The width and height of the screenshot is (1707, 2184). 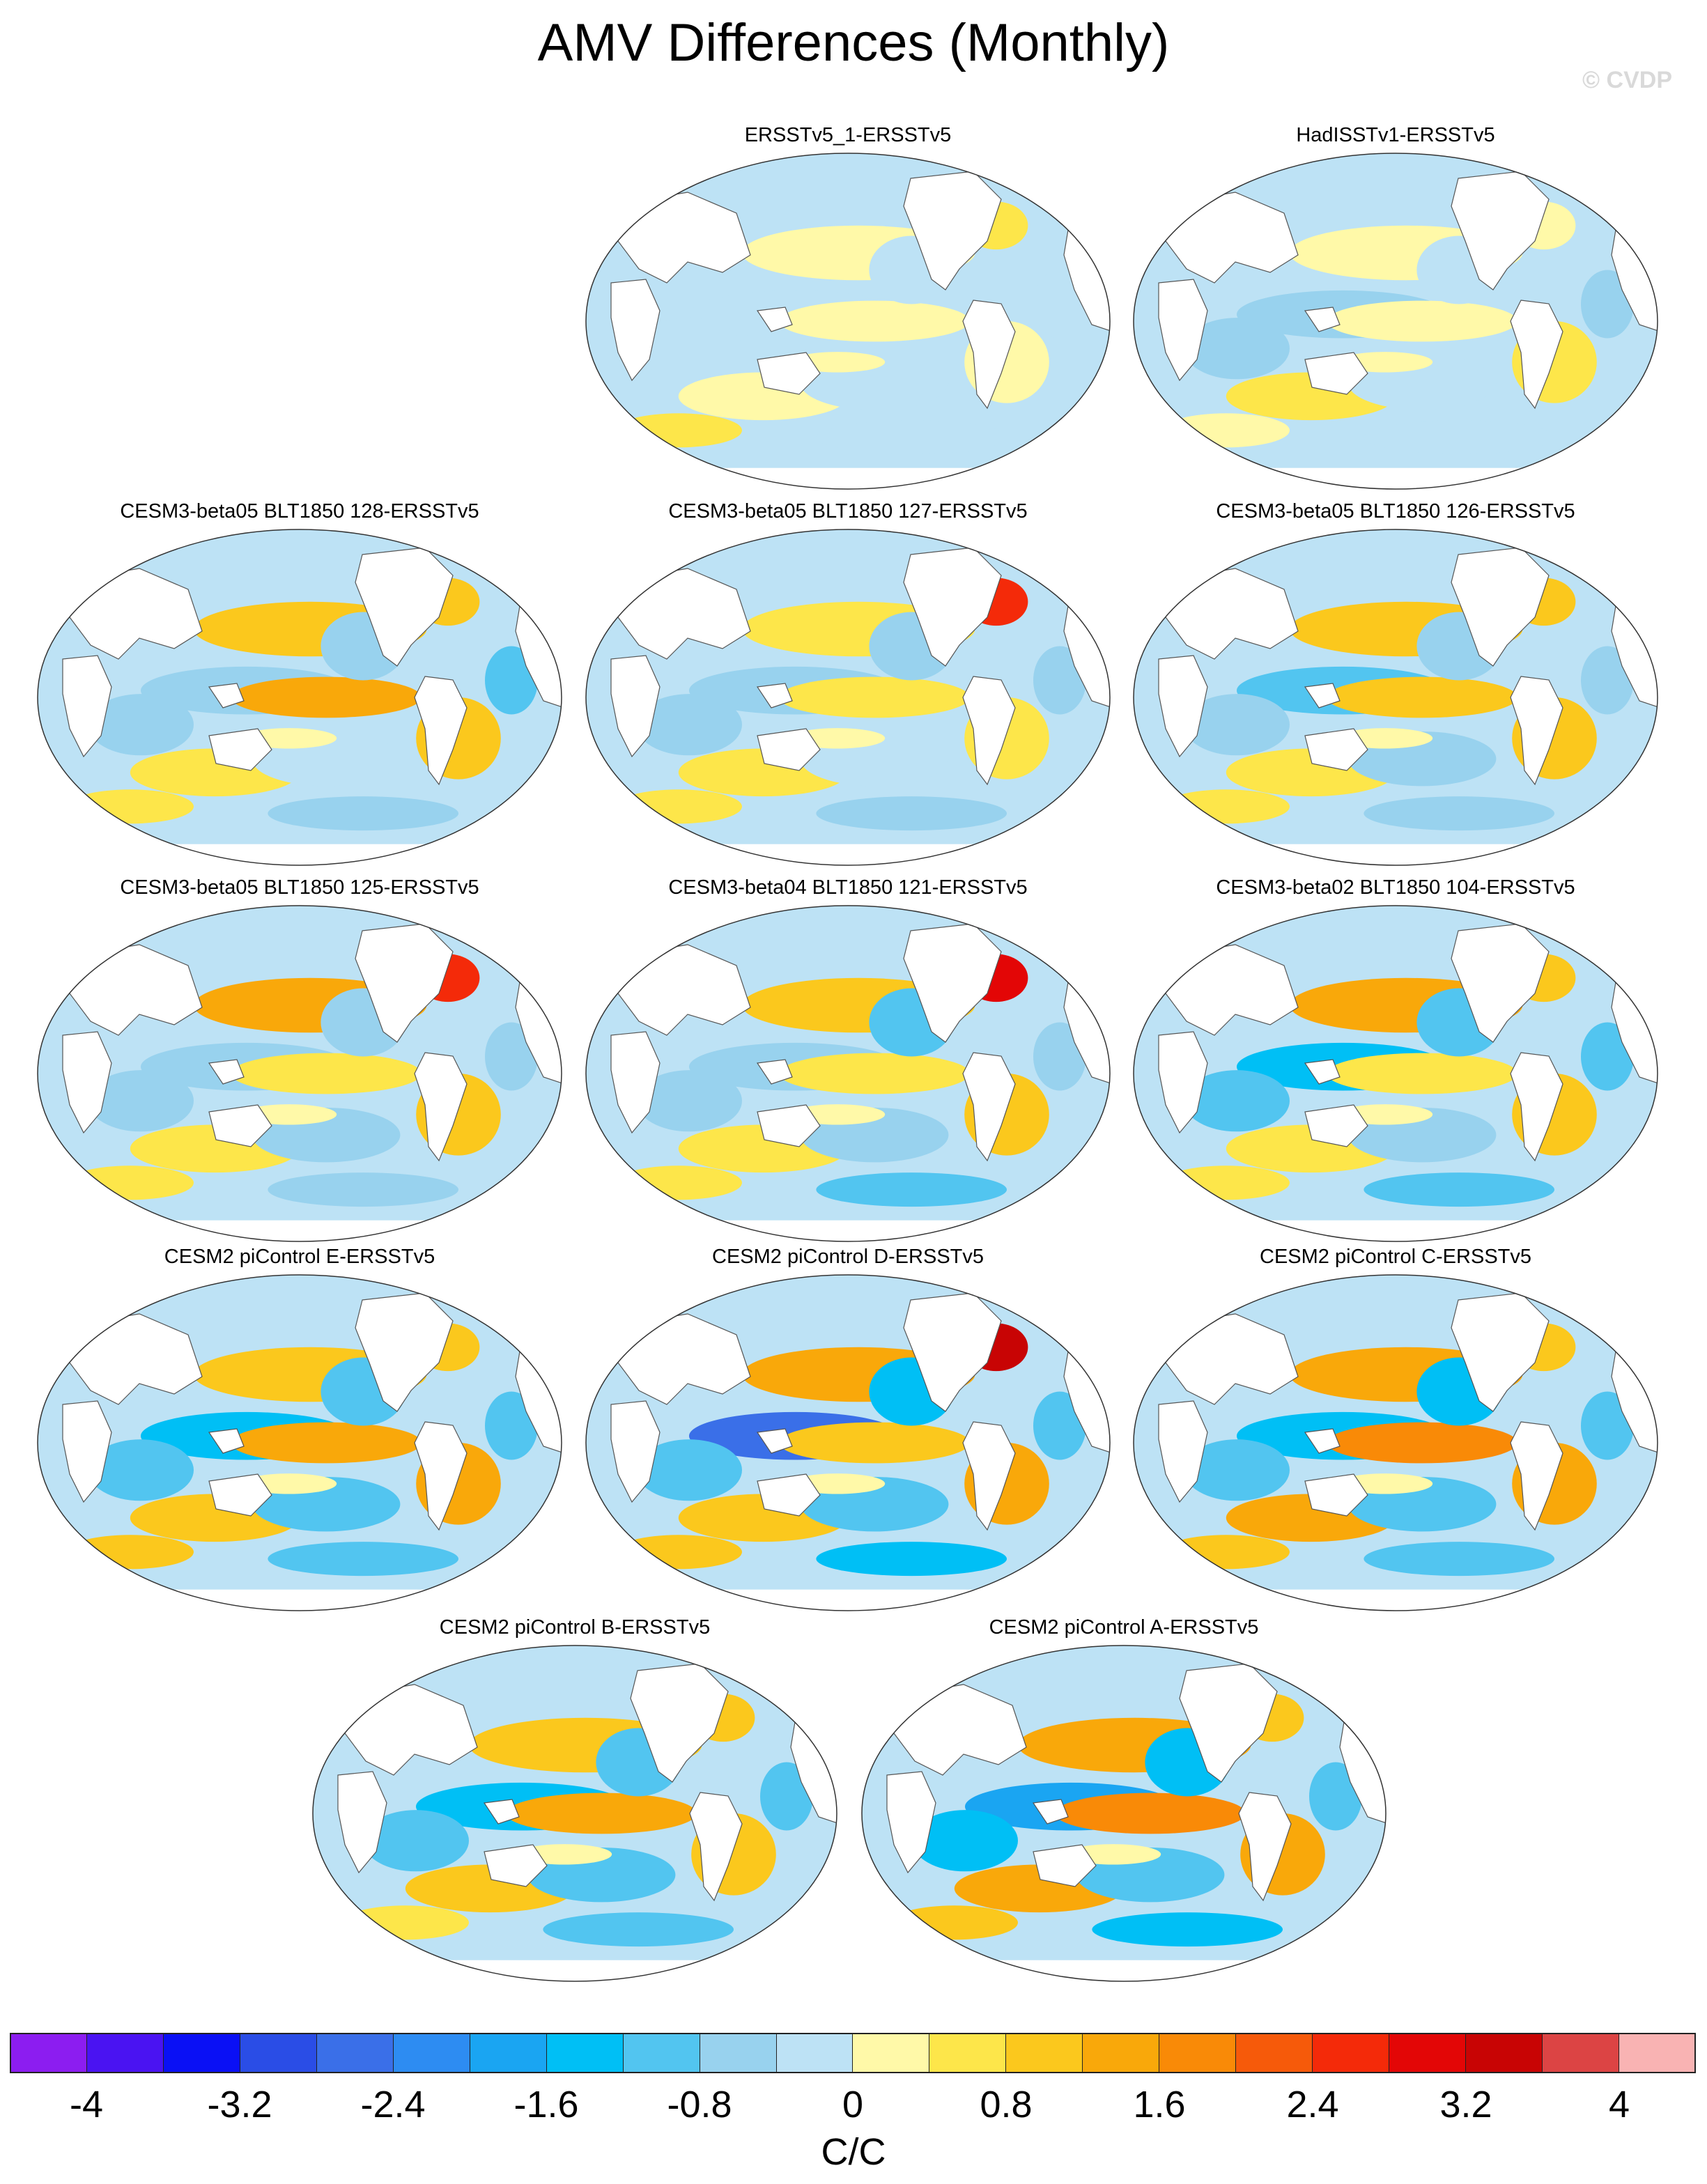 I want to click on panel-title: CESM2 piControl D-ERSSTv5, so click(x=848, y=1257).